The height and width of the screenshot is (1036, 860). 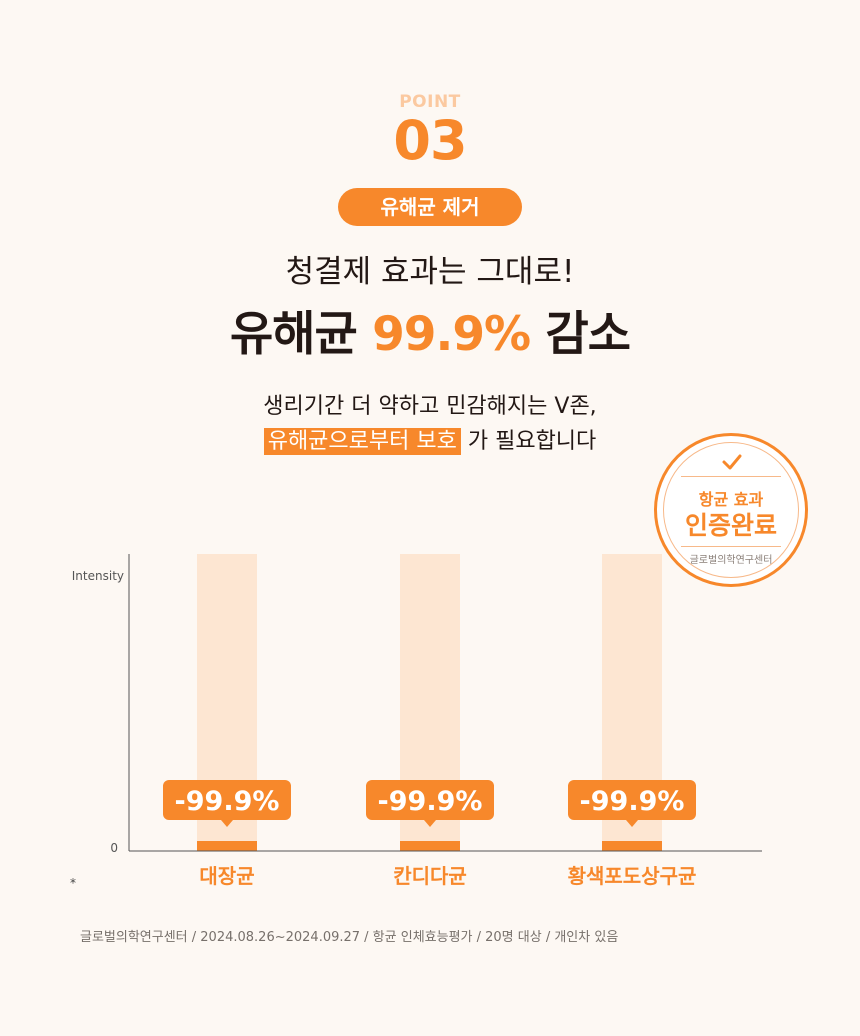 I want to click on badge-inner-ring, so click(x=731, y=510).